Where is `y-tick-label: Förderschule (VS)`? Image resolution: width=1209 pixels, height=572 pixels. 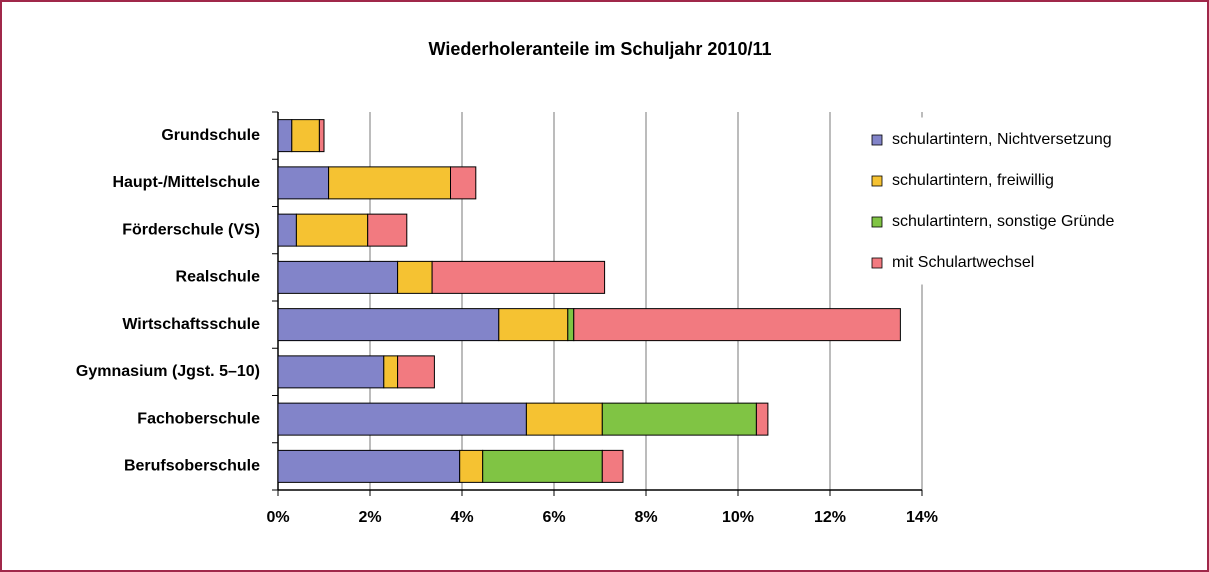 y-tick-label: Förderschule (VS) is located at coordinates (191, 229).